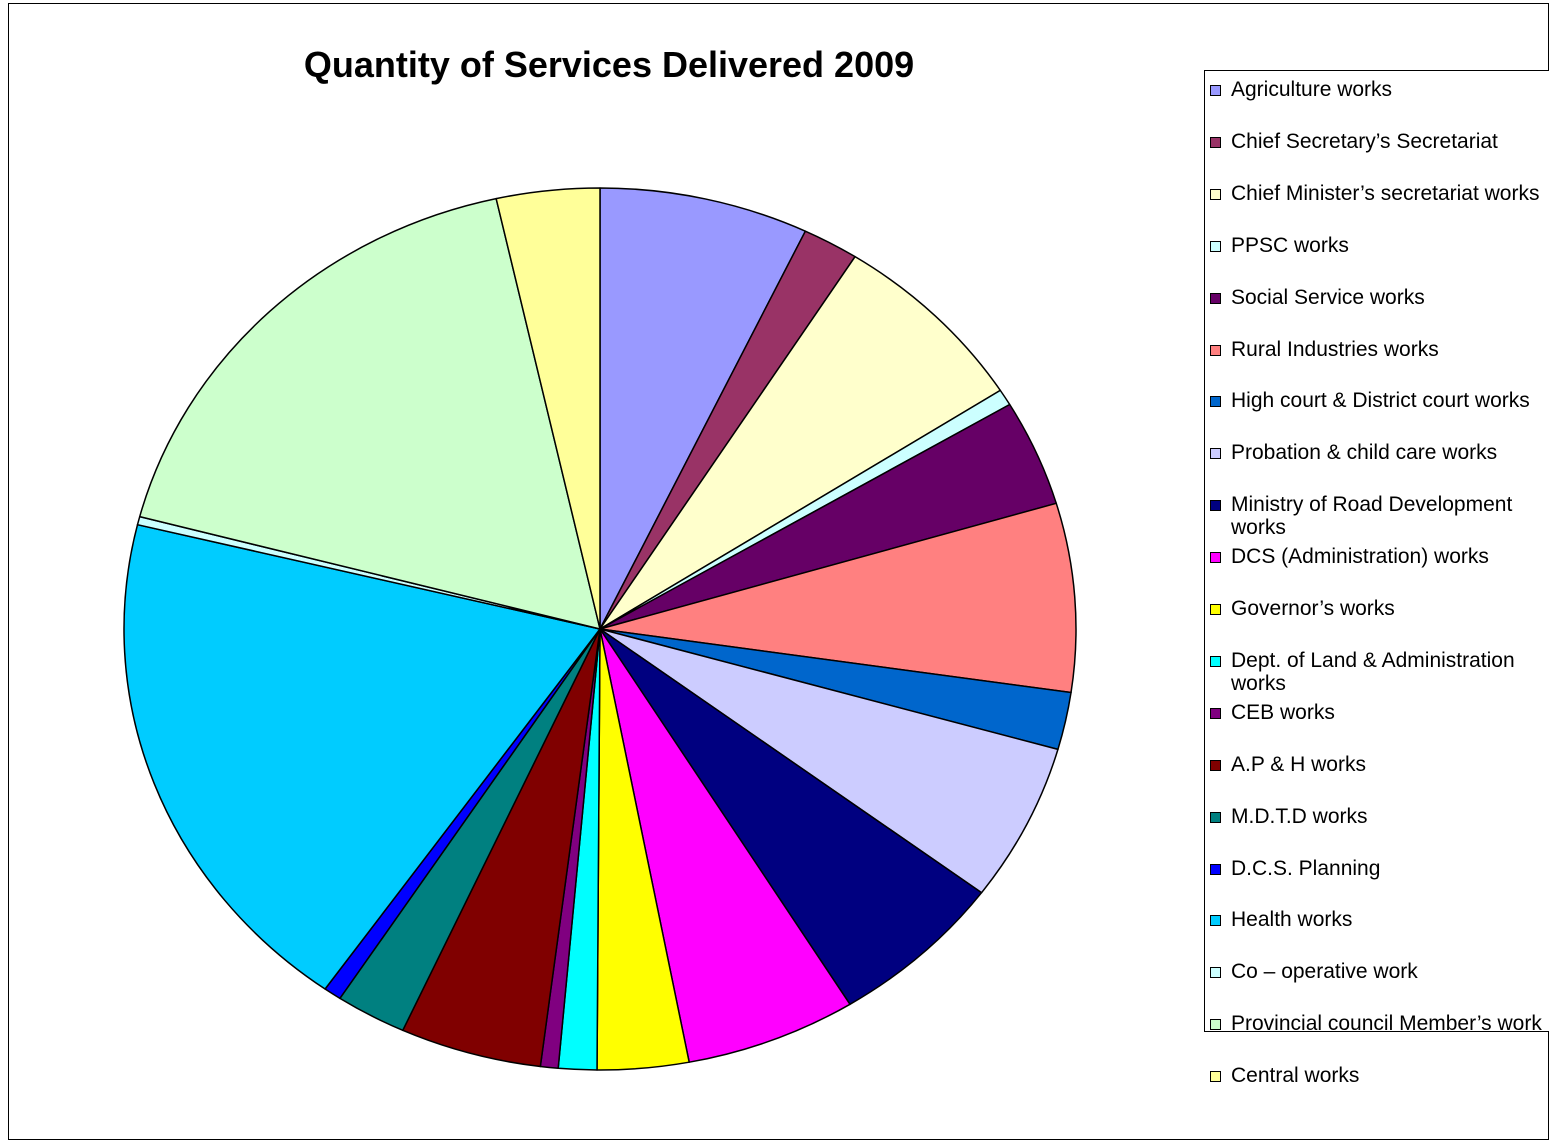 This screenshot has width=1549, height=1140. Describe the element at coordinates (1328, 297) in the screenshot. I see `legend-label: Social Service works` at that location.